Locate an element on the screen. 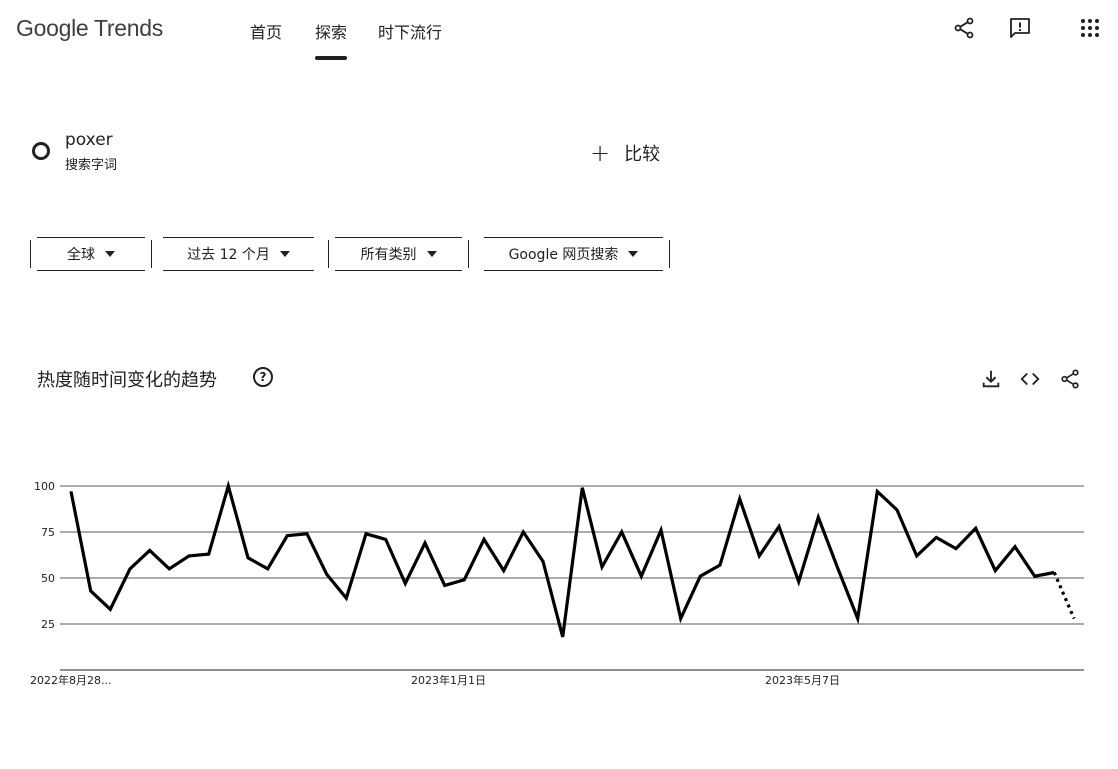 This screenshot has width=1118, height=769. tab-trending: 时下流行 is located at coordinates (410, 39).